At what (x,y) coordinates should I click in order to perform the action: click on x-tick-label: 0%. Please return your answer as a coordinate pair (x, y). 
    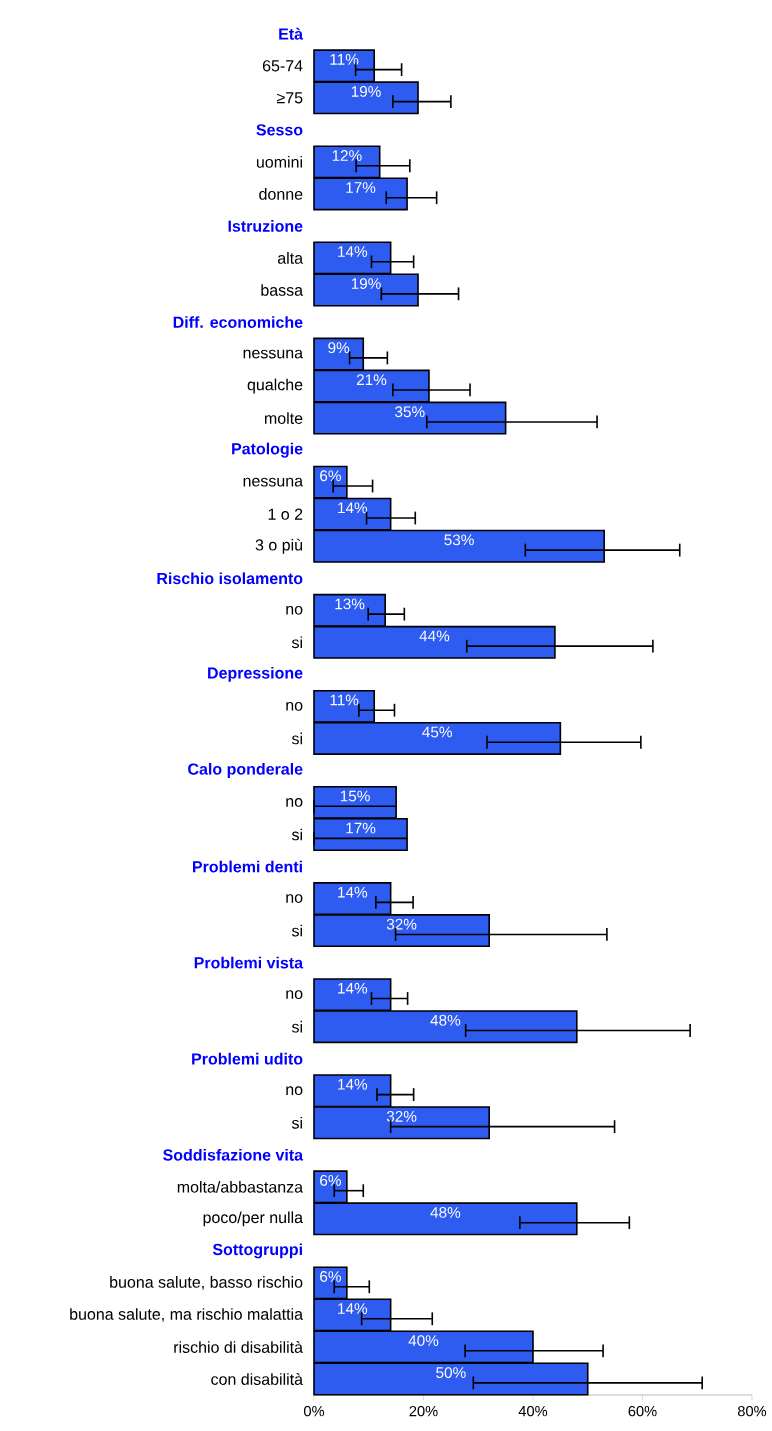
    Looking at the image, I should click on (314, 1411).